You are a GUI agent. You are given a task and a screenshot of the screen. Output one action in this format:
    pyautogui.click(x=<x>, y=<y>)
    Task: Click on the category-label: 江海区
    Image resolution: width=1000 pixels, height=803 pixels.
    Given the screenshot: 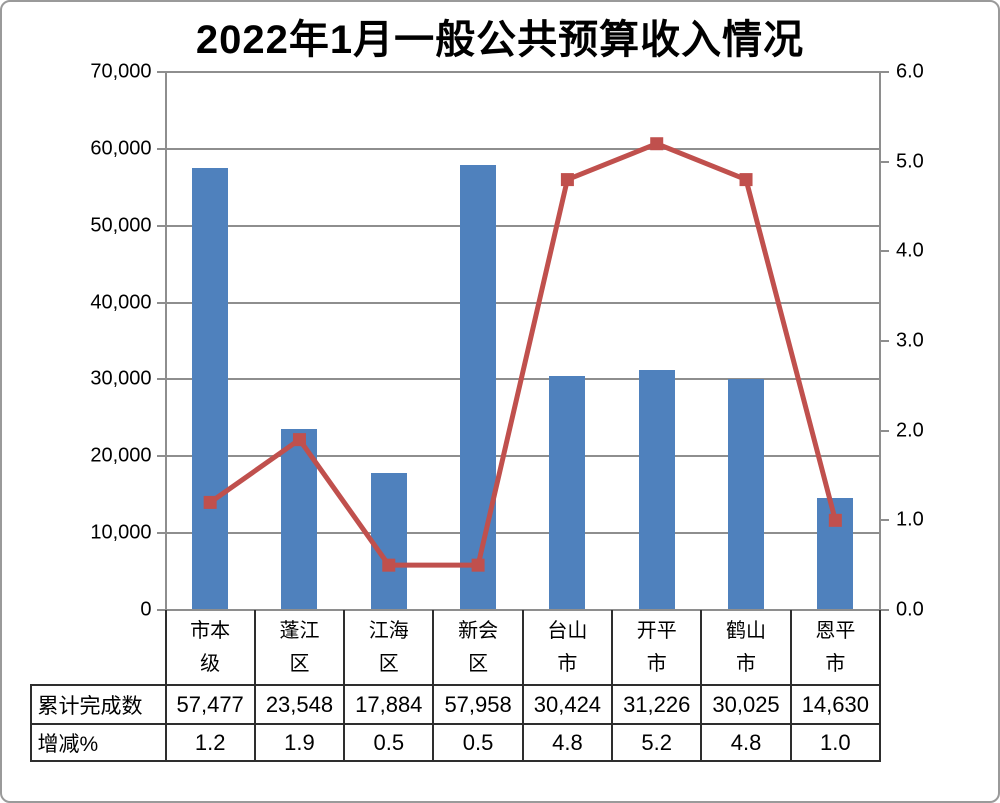 What is the action you would take?
    pyautogui.click(x=388, y=647)
    